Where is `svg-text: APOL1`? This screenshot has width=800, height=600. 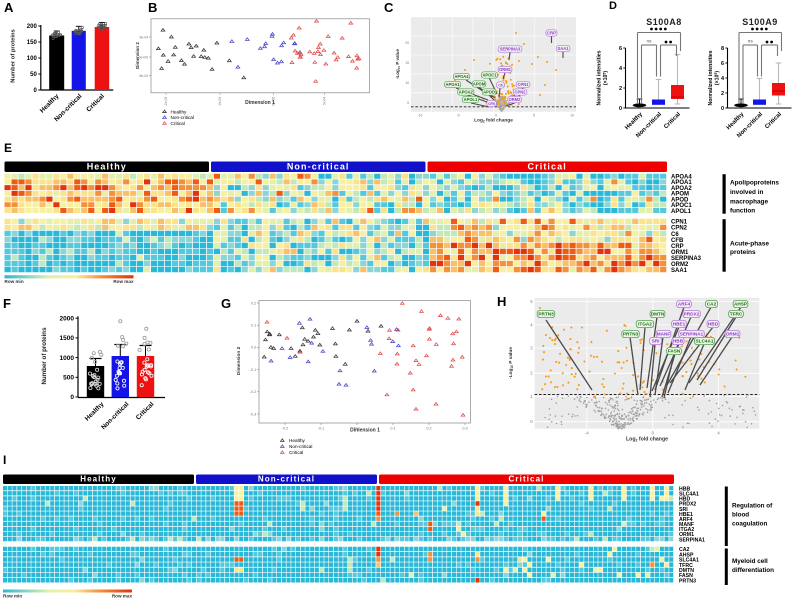
svg-text: APOL1 is located at coordinates (681, 212).